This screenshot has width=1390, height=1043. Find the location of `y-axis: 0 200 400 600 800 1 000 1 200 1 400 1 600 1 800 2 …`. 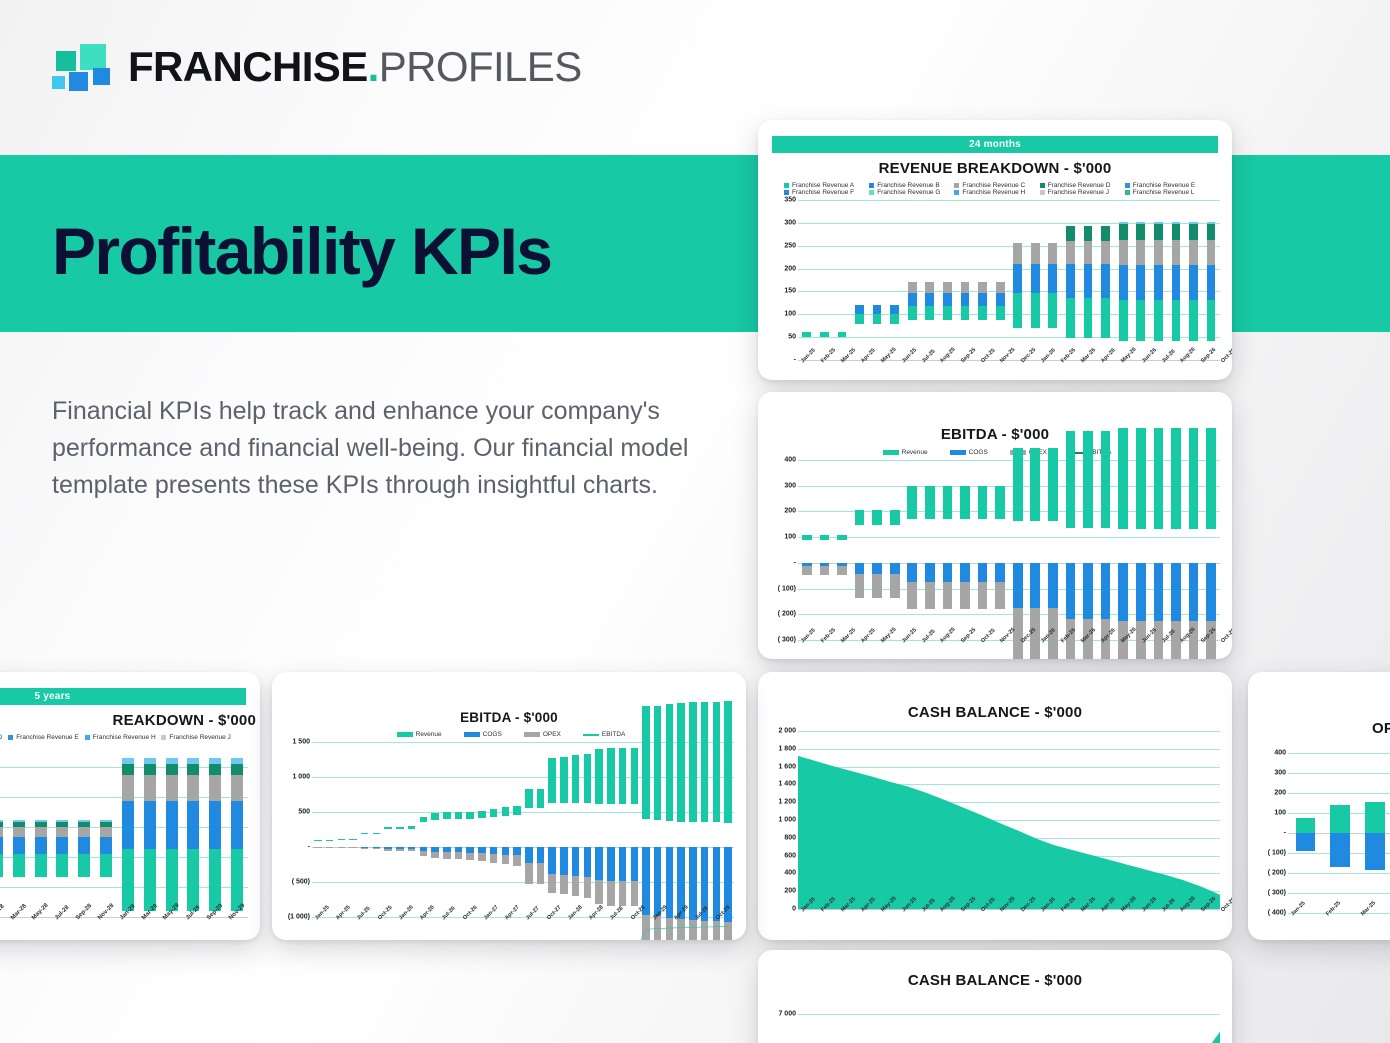

y-axis: 0 200 400 600 800 1 000 1 200 1 400 1 600 1 800 2 … is located at coordinates (783, 820).